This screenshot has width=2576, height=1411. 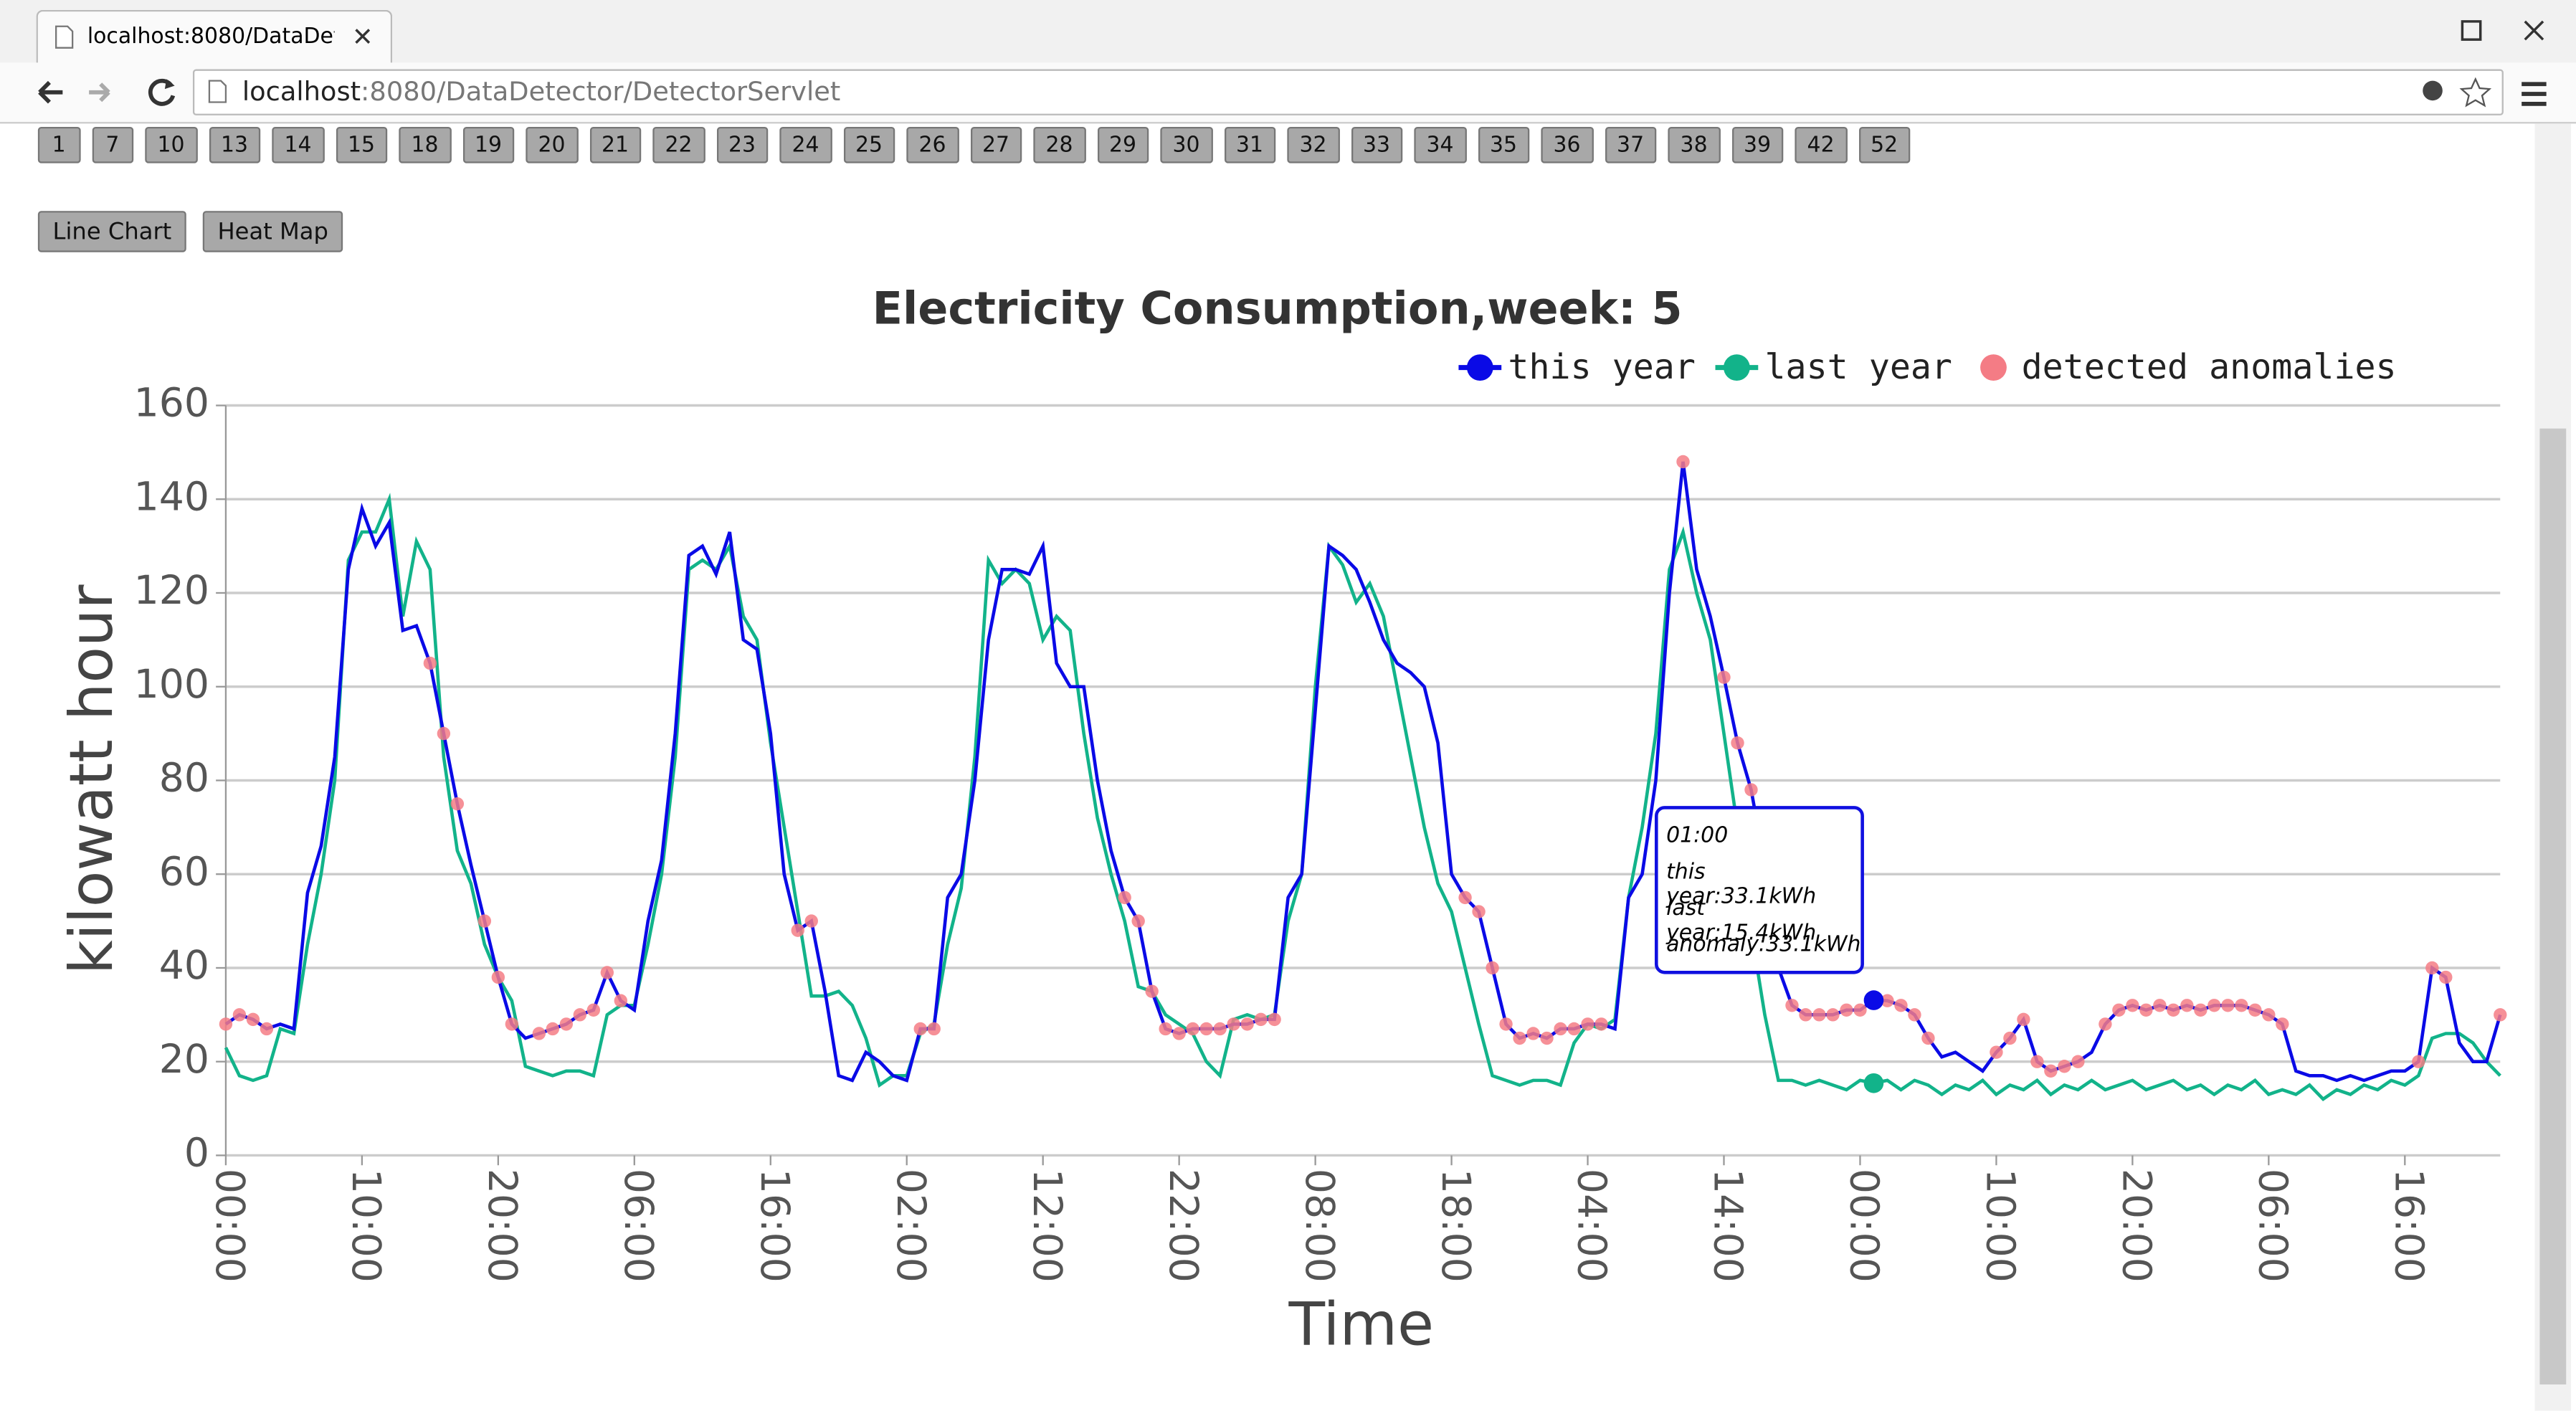 What do you see at coordinates (229, 1226) in the screenshot?
I see `x-tick-label: 00:00` at bounding box center [229, 1226].